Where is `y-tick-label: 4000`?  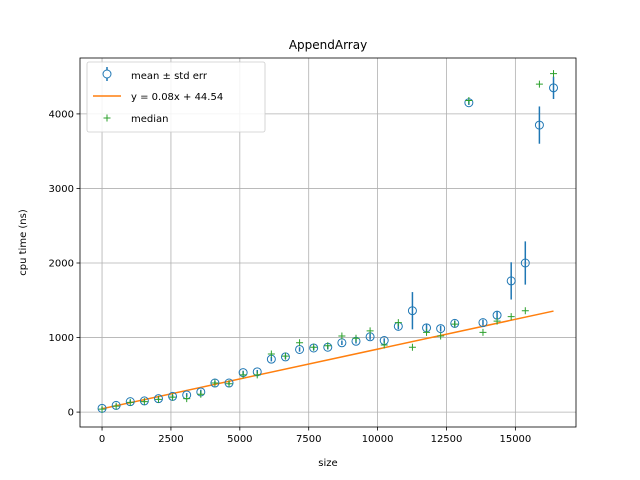
y-tick-label: 4000 is located at coordinates (61, 114).